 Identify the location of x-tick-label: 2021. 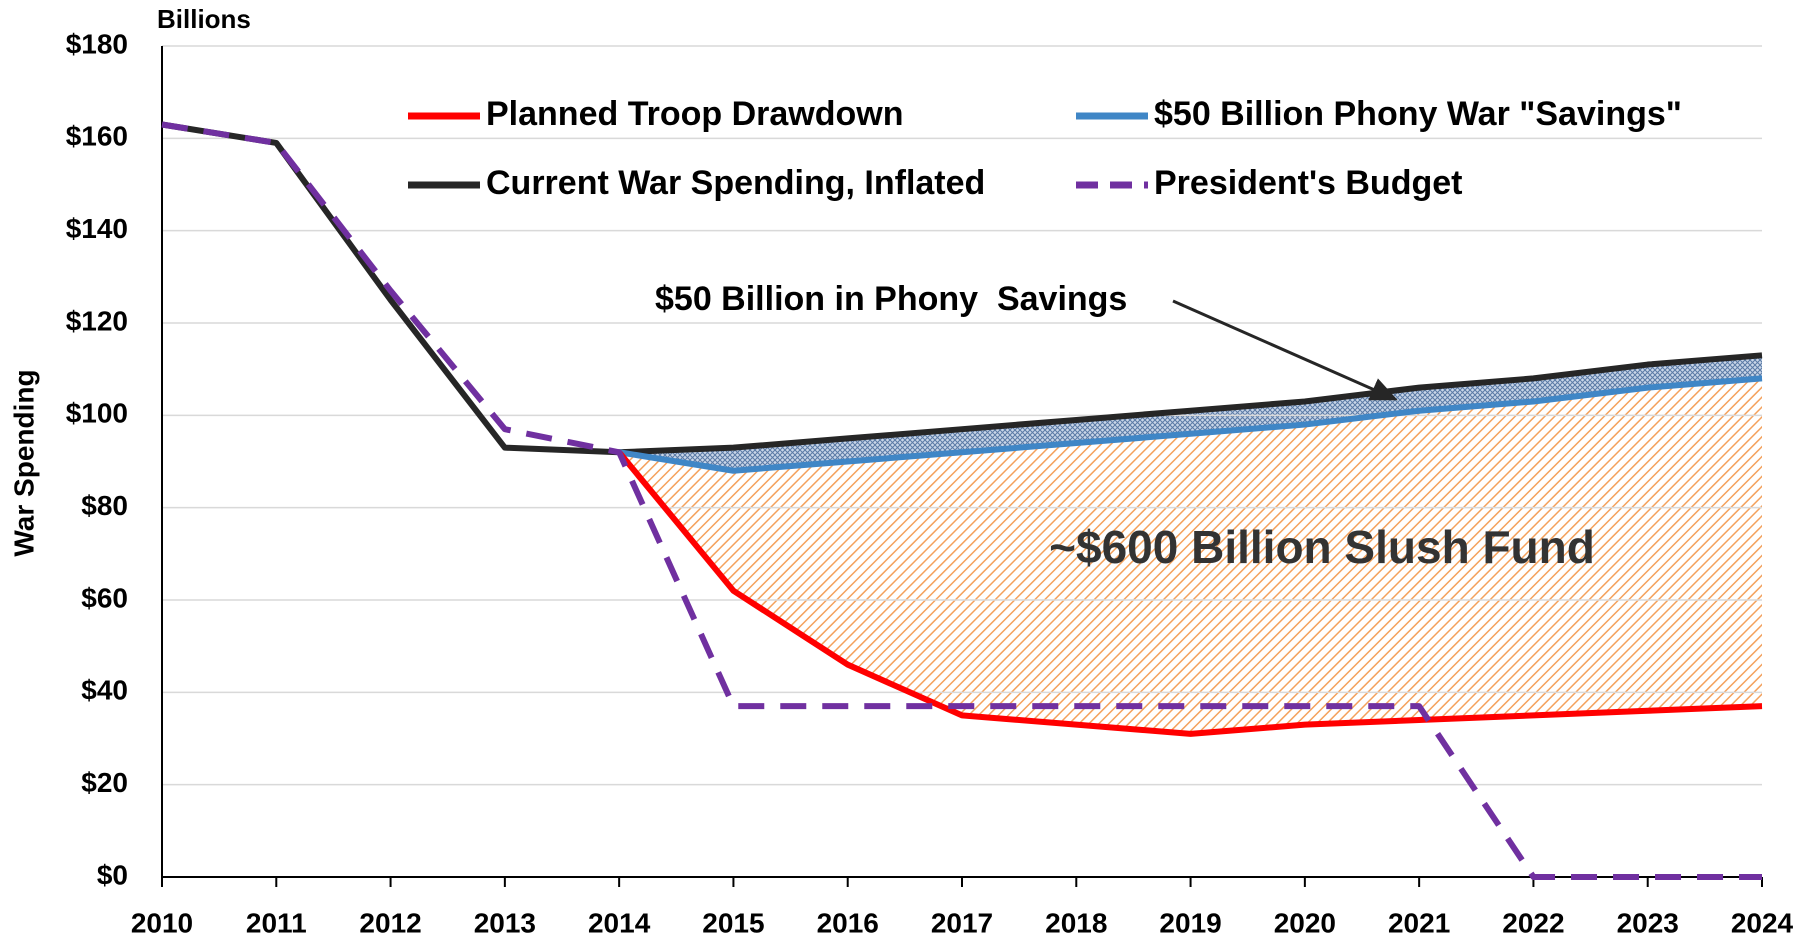
(1419, 922).